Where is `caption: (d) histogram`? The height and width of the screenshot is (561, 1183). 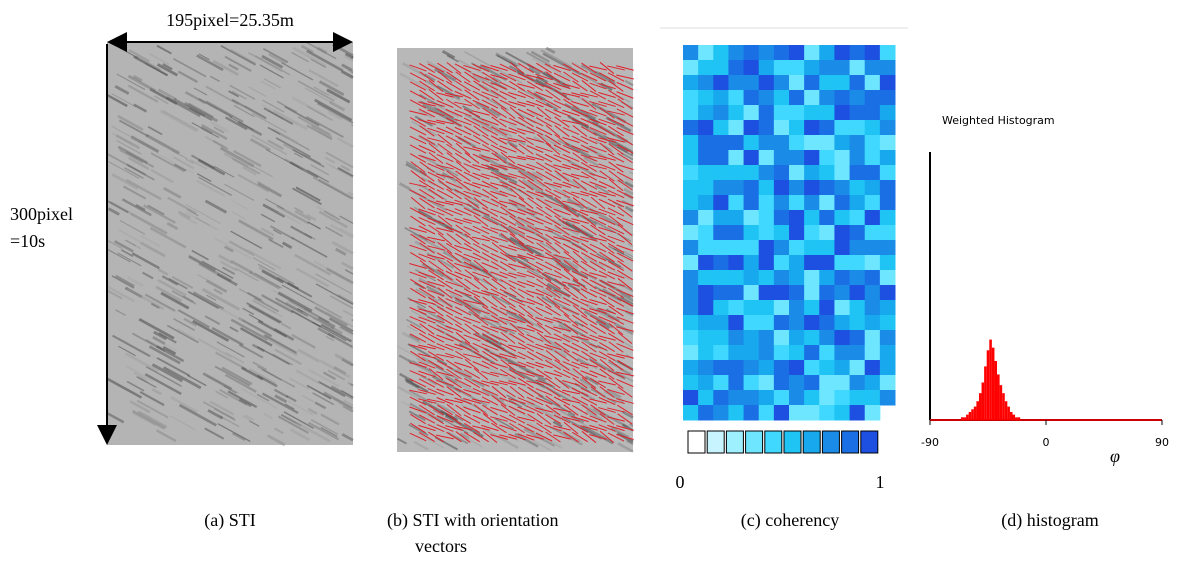 caption: (d) histogram is located at coordinates (1049, 520).